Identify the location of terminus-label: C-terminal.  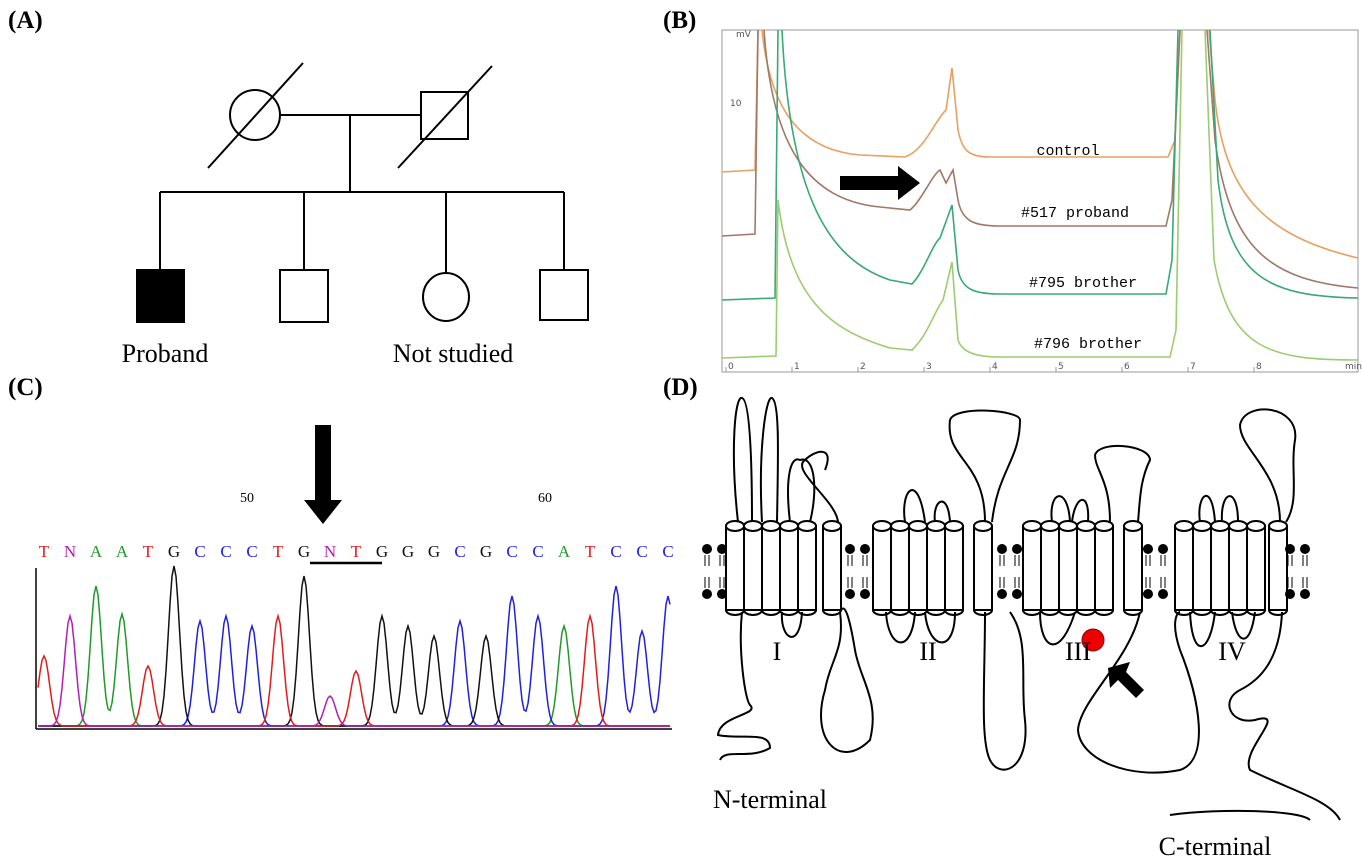
(1215, 846).